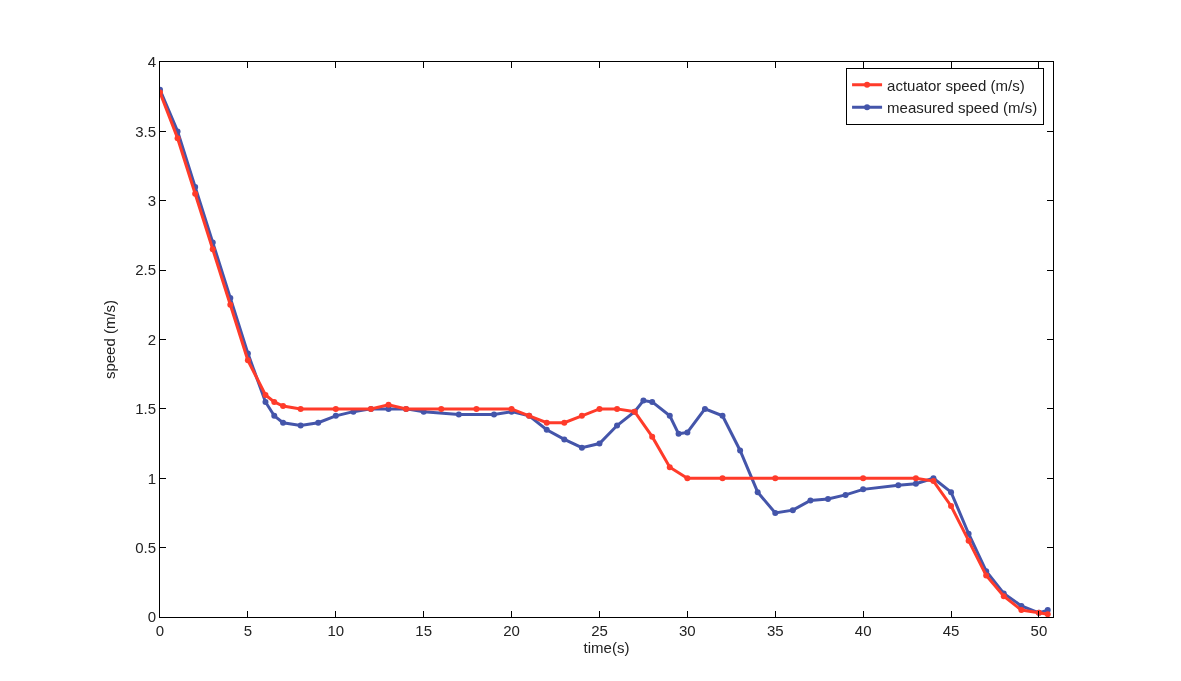 Image resolution: width=1181 pixels, height=681 pixels. I want to click on legend-label: actuator speed (m/s), so click(956, 85).